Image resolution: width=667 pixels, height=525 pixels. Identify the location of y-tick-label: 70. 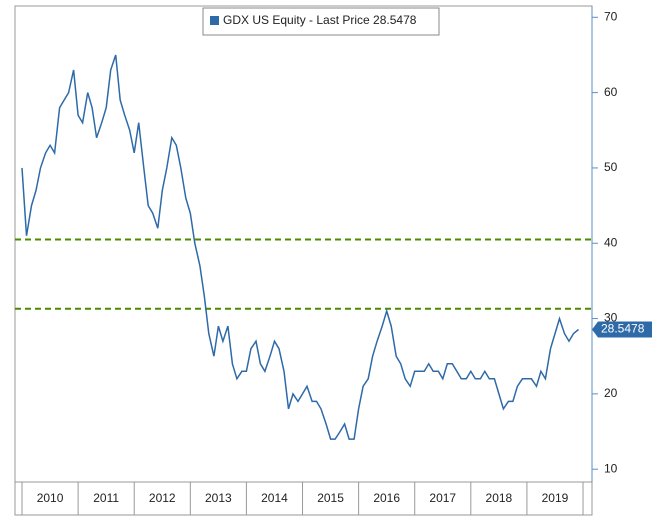
(611, 16).